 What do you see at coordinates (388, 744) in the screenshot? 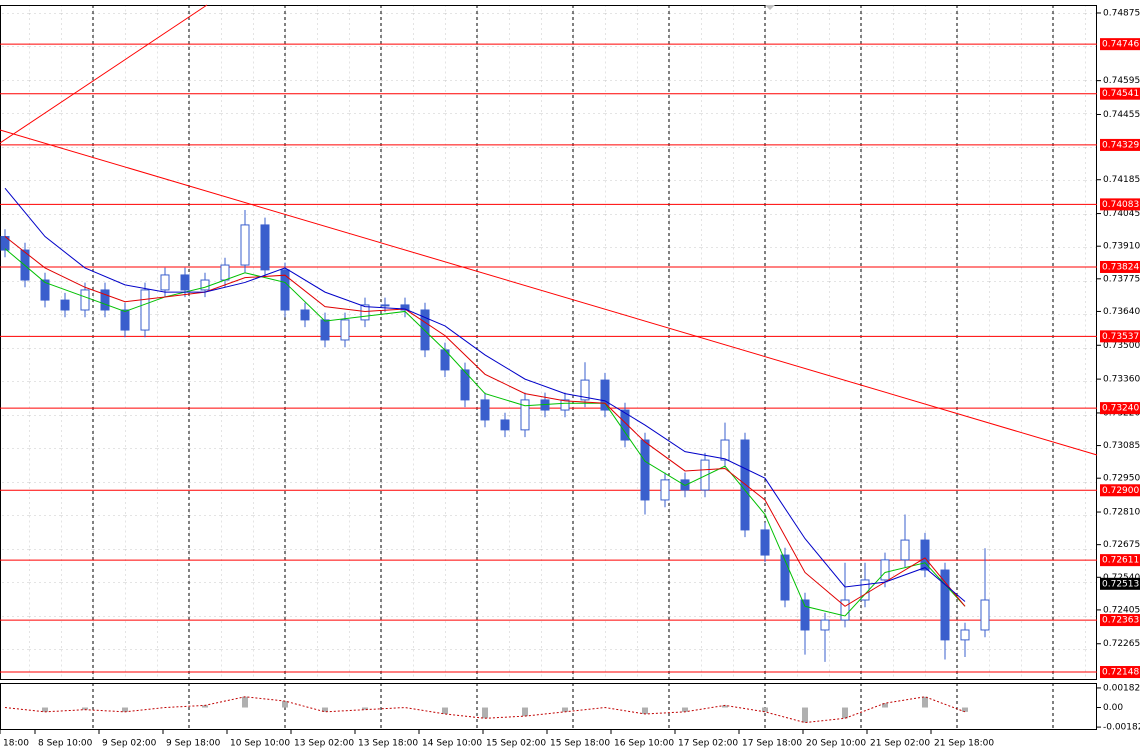
I see `x-tick-label: 13 Sep 18:00` at bounding box center [388, 744].